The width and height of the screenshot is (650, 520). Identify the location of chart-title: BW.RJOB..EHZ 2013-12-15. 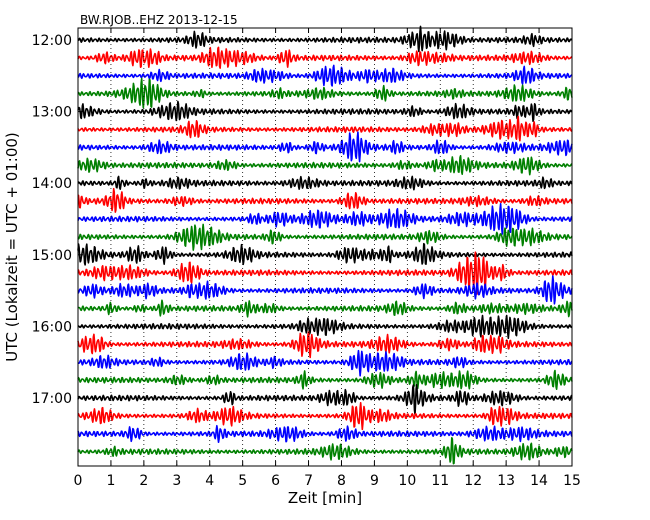
(159, 20).